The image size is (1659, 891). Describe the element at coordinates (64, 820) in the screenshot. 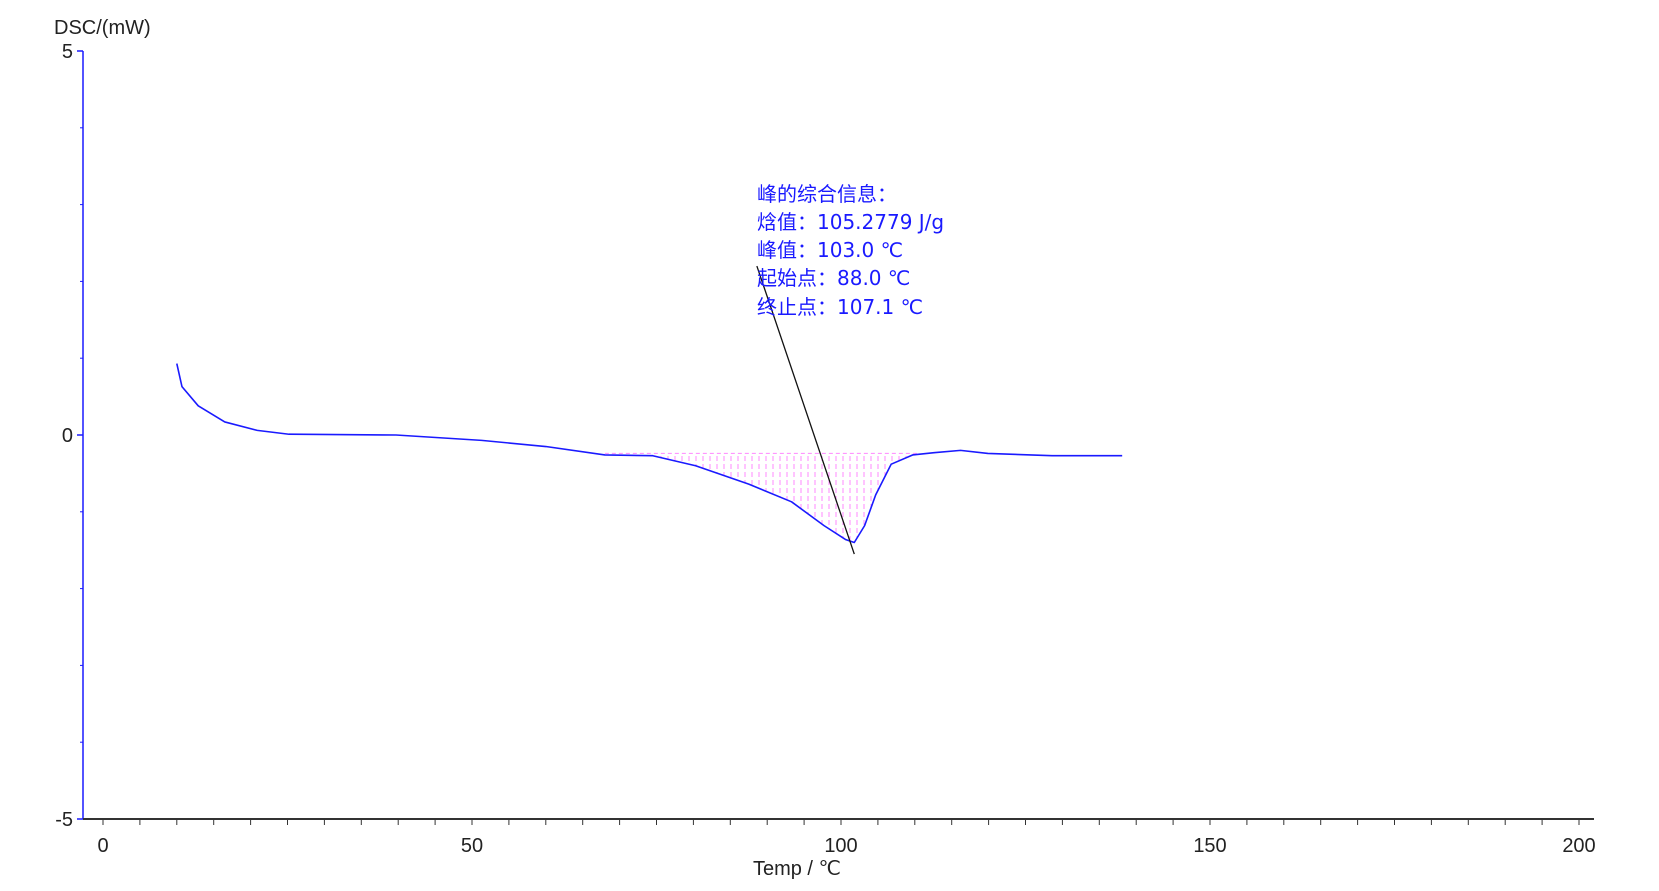

I see `y-tick-label: -5` at that location.